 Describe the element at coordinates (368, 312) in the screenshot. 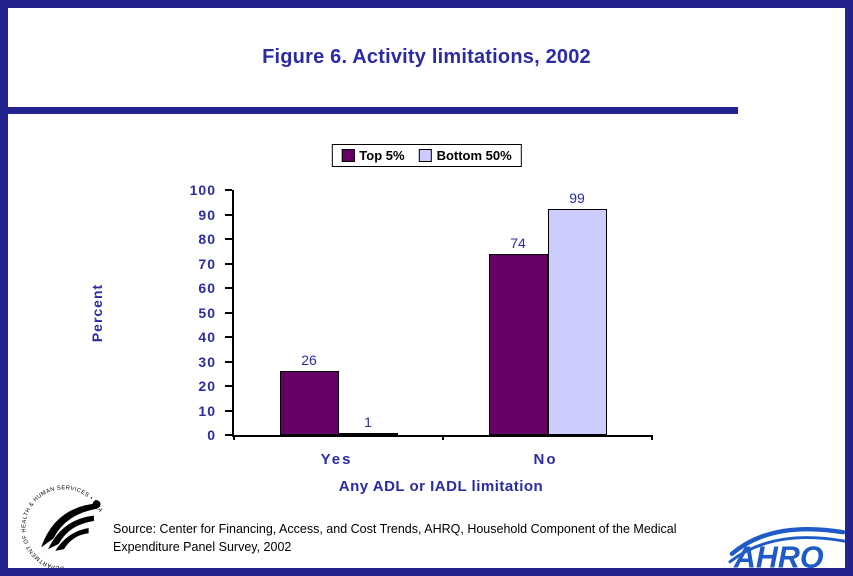

I see `bar-unit: 1` at that location.